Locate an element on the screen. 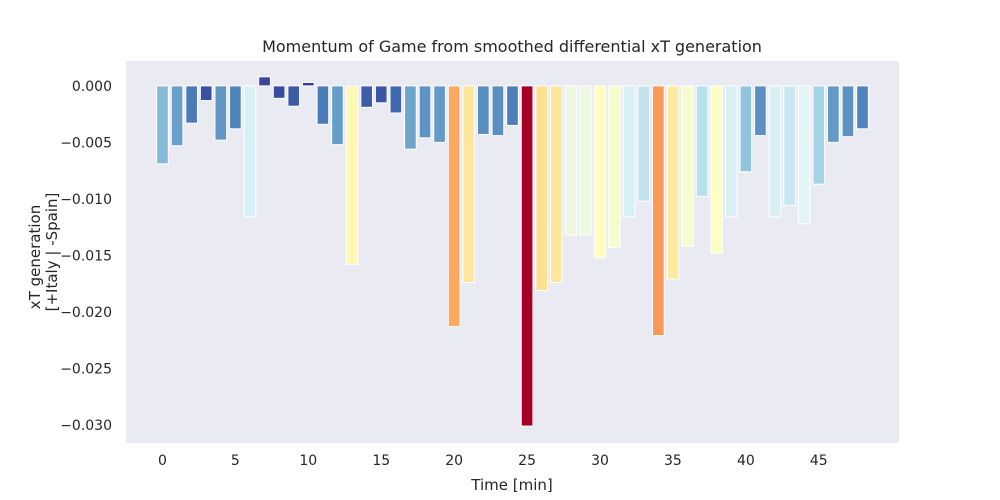 The image size is (1000, 500). y-axis-label: xT generation [+Italy | -Spain] is located at coordinates (43, 252).